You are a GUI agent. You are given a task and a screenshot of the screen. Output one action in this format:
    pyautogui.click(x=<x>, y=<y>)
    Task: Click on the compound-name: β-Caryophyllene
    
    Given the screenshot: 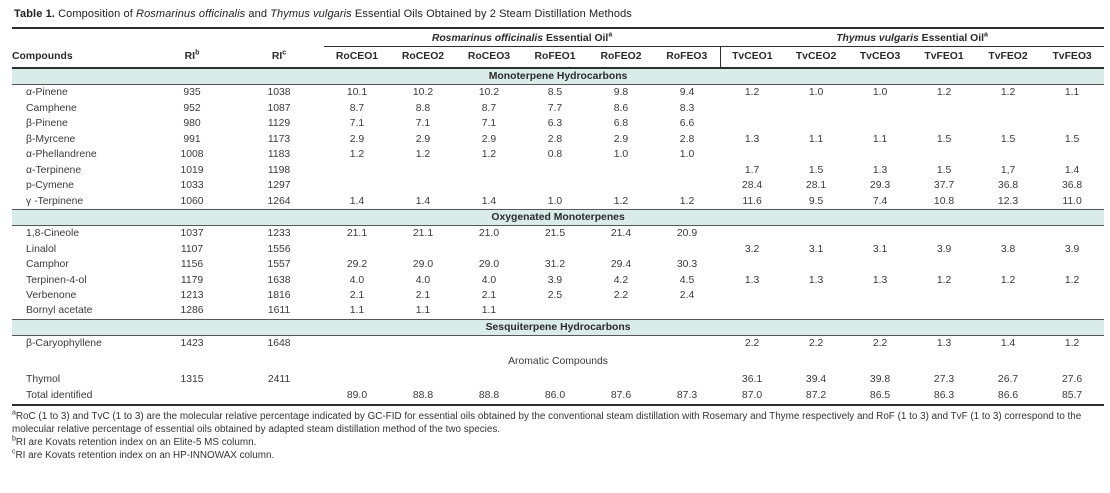 What is the action you would take?
    pyautogui.click(x=64, y=343)
    